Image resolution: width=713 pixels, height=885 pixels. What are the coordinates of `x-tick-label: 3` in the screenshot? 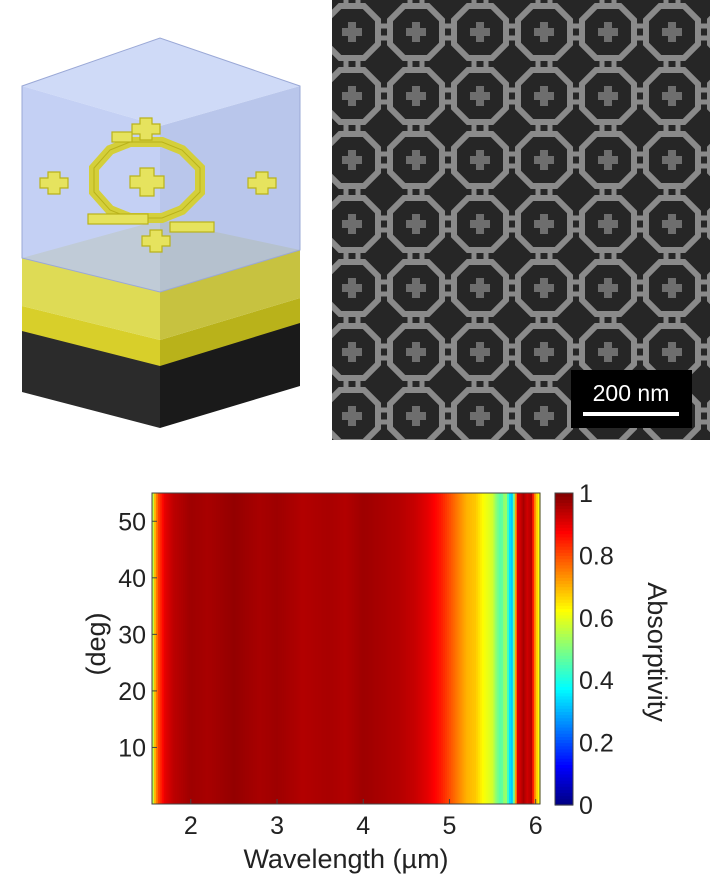 It's located at (277, 826).